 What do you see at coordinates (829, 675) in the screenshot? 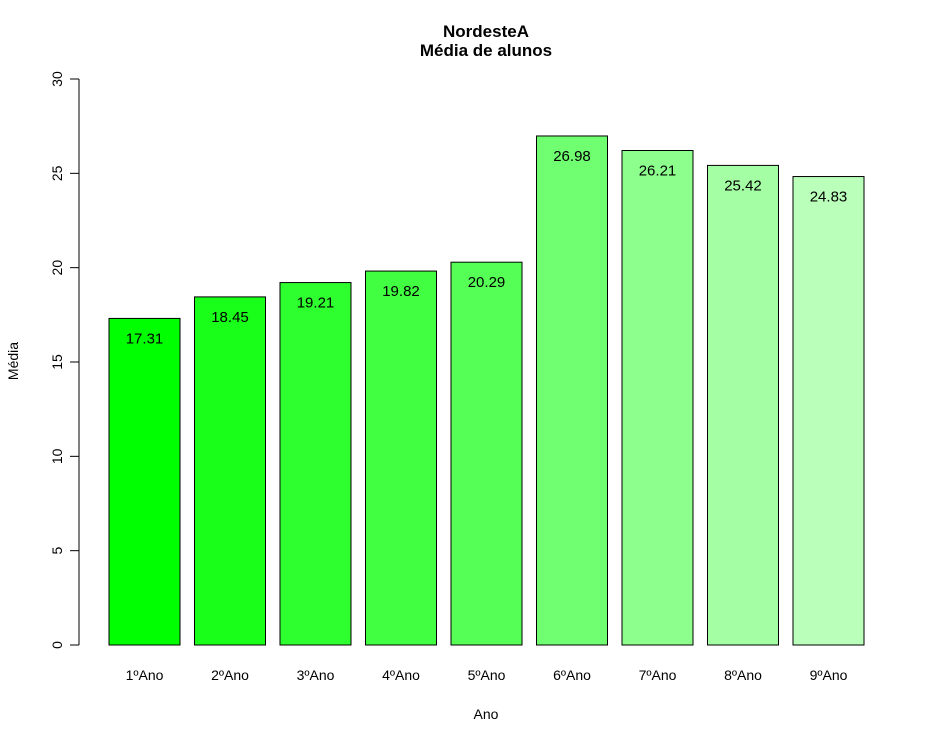
I see `x-tick-label: 9ºAno` at bounding box center [829, 675].